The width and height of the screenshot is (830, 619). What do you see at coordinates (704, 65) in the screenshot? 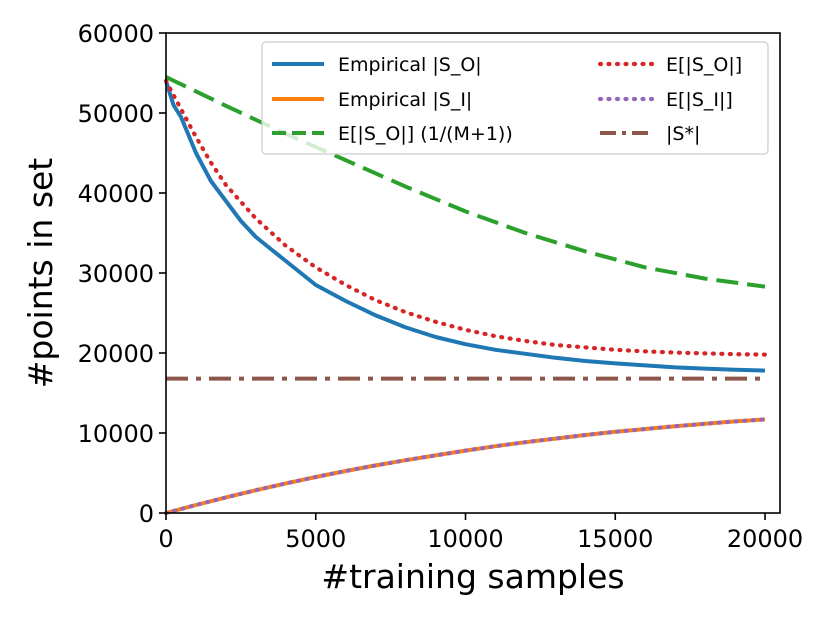
I see `legend-label: E[|S_O|]` at bounding box center [704, 65].